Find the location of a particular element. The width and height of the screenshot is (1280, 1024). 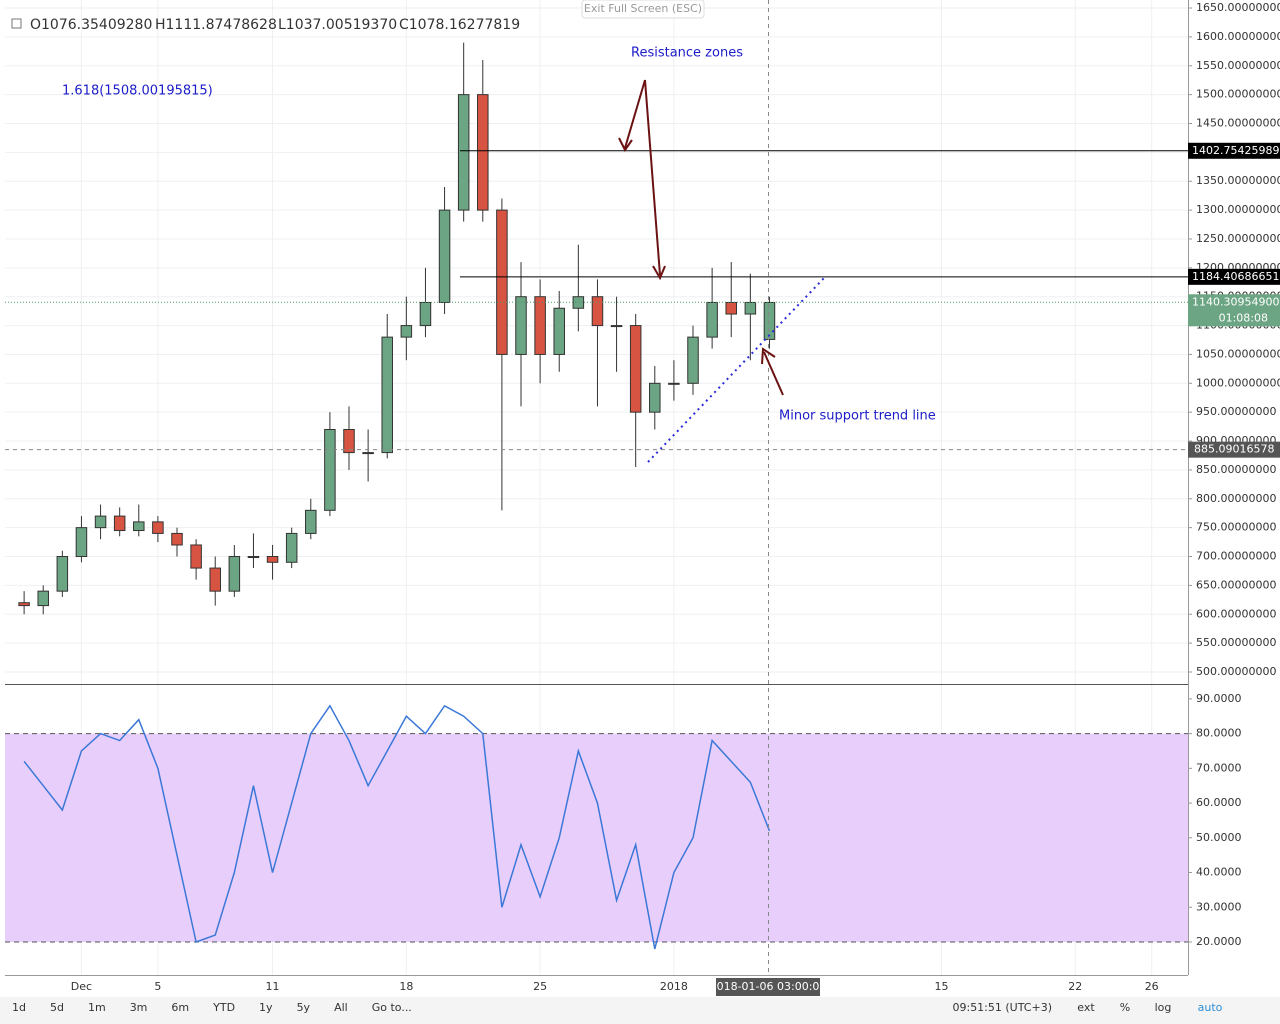

y-tick-label: 1500.00000000 is located at coordinates (1238, 94).